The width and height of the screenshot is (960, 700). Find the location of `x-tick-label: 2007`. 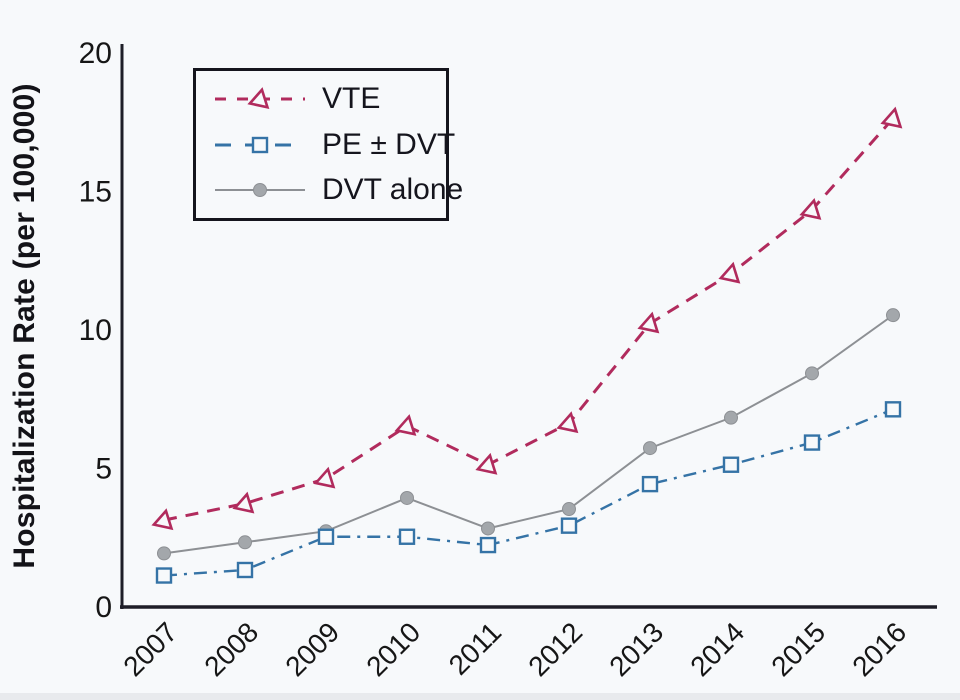

x-tick-label: 2007 is located at coordinates (150, 649).